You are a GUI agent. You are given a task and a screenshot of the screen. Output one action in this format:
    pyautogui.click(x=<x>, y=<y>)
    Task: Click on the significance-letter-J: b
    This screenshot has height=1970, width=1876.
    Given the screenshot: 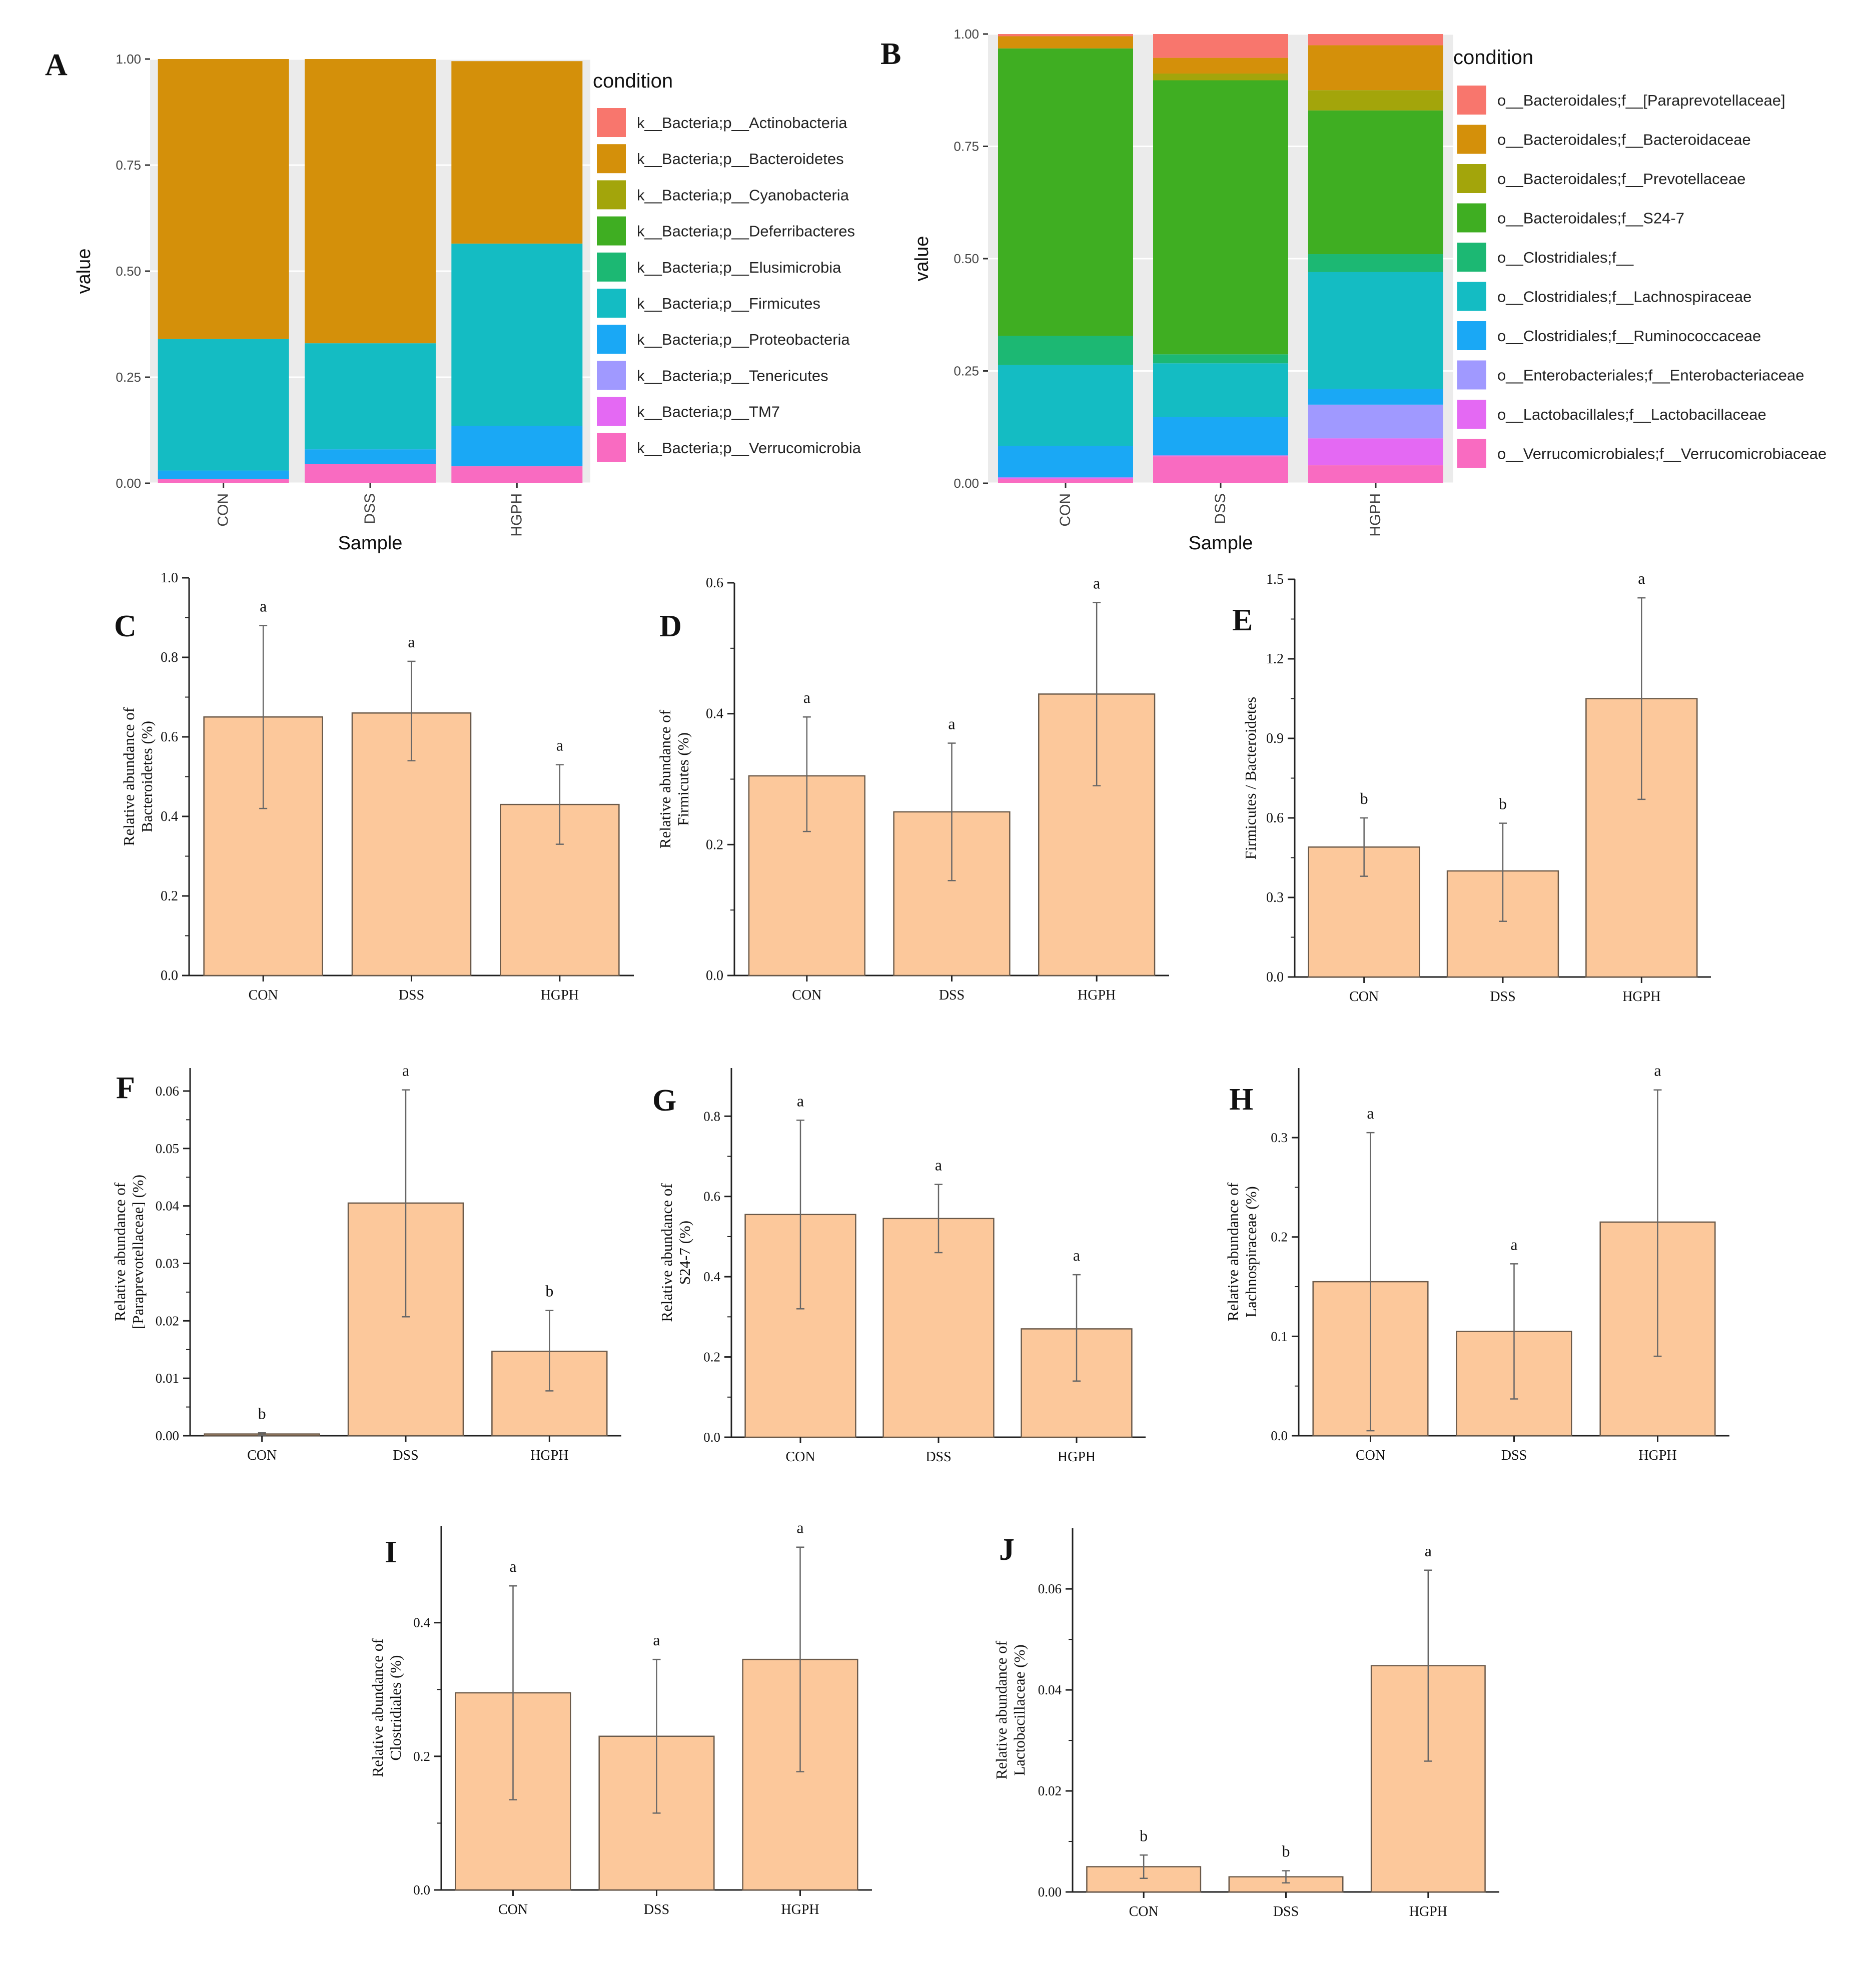 What is the action you would take?
    pyautogui.click(x=1286, y=1851)
    